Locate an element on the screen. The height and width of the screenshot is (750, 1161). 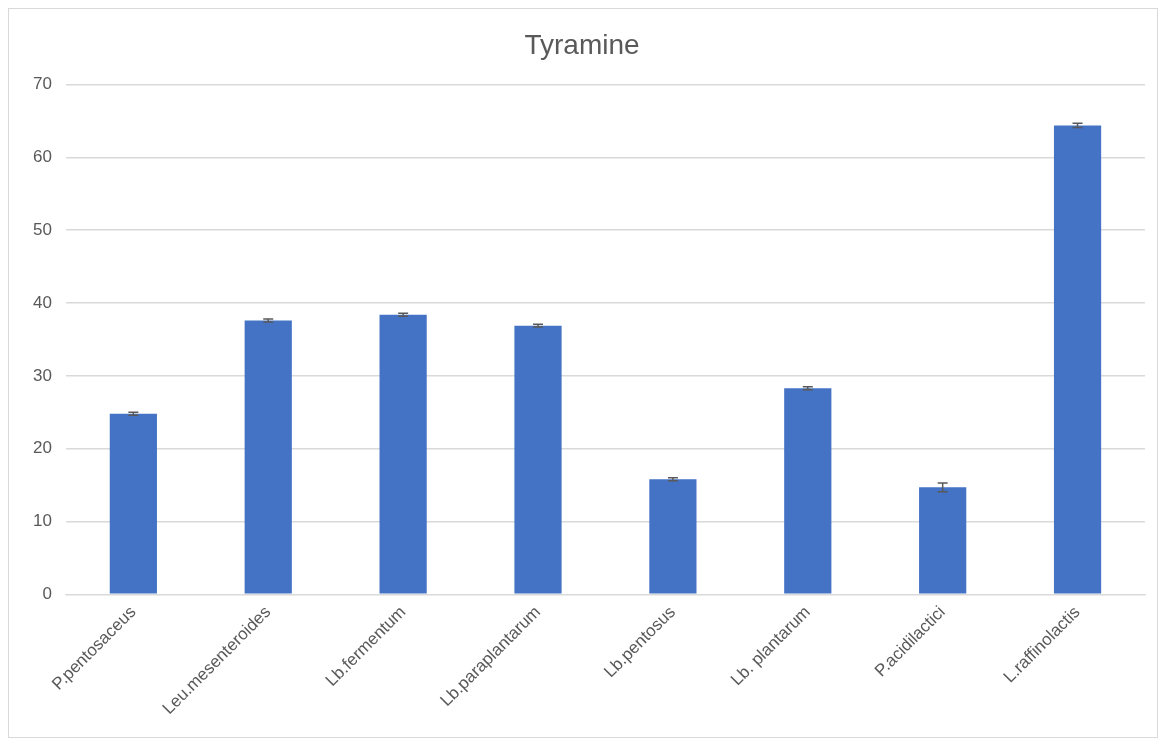
chart-title: Tyramine is located at coordinates (582, 44).